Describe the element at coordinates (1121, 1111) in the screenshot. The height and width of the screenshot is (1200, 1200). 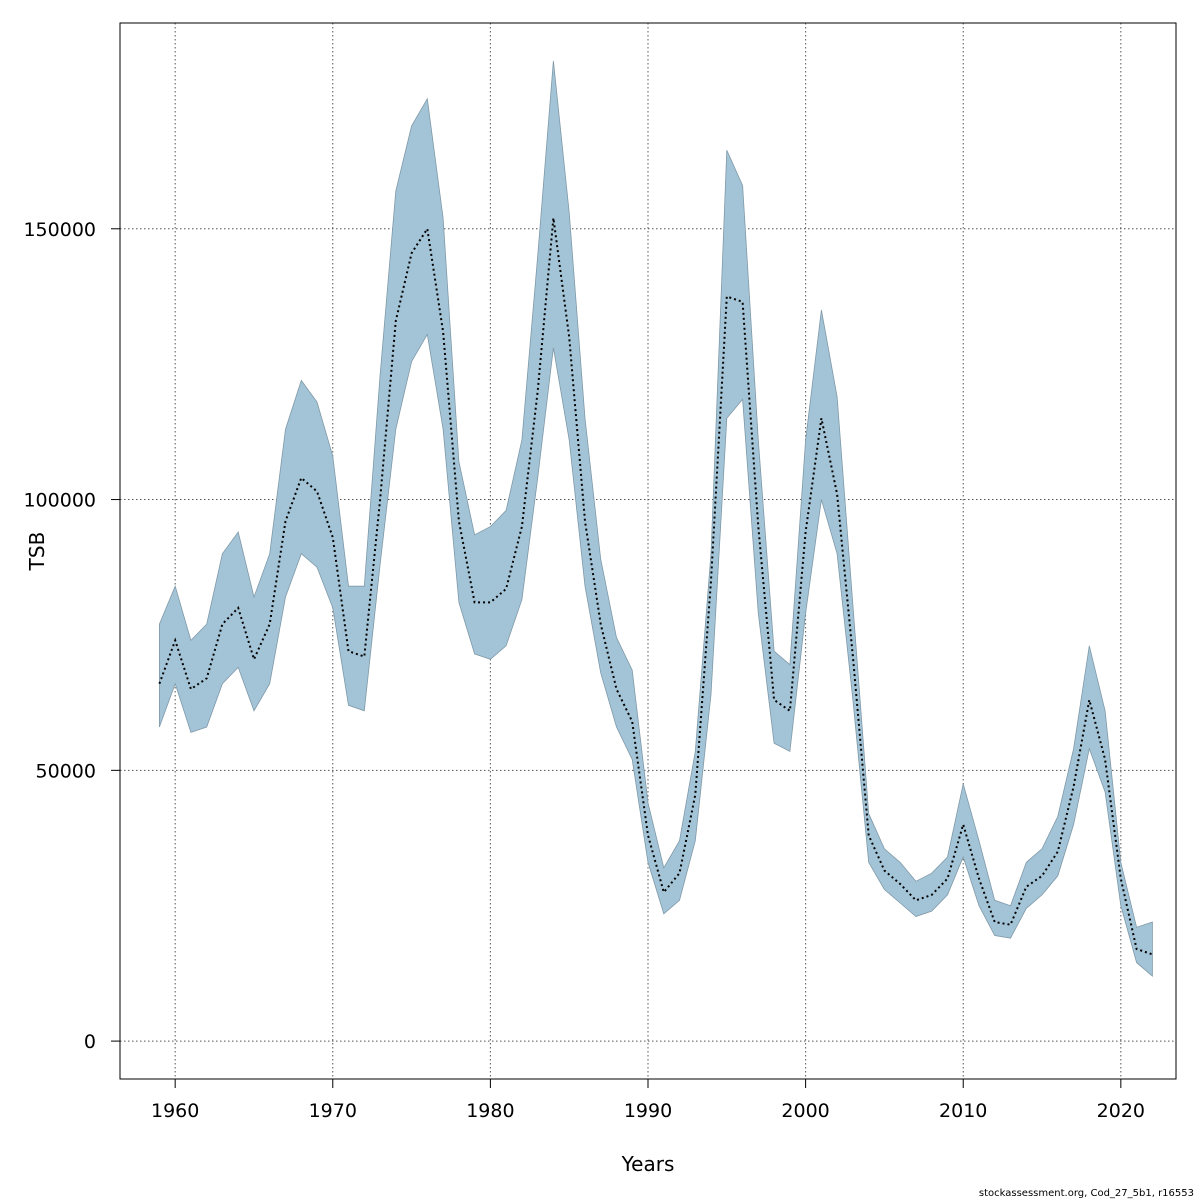
I see `x-tick-label: 2020` at that location.